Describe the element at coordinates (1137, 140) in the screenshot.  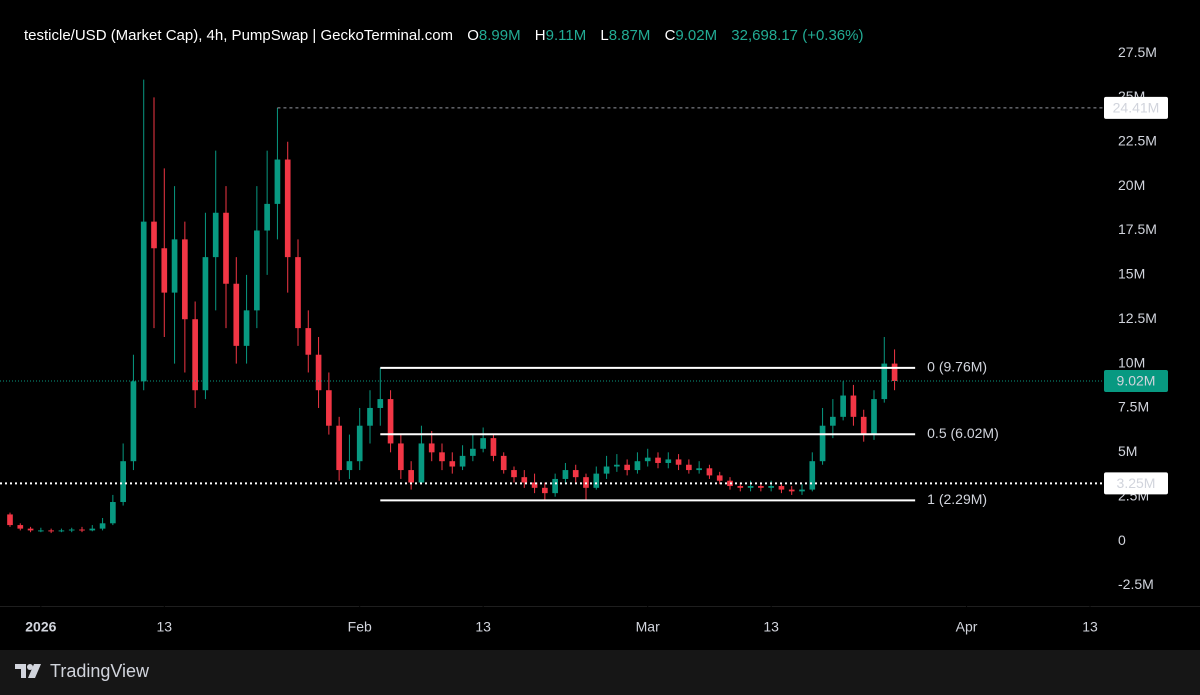
I see `y-tick-label: 22.5M` at that location.